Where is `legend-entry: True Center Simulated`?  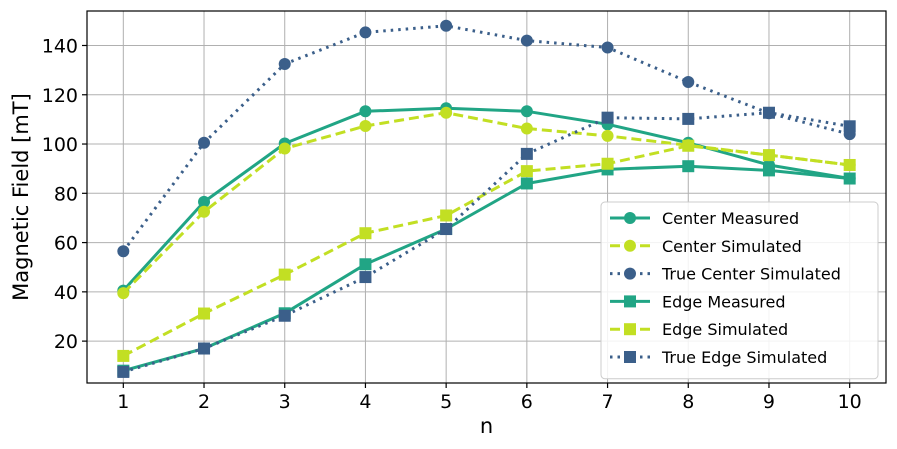 legend-entry: True Center Simulated is located at coordinates (725, 274).